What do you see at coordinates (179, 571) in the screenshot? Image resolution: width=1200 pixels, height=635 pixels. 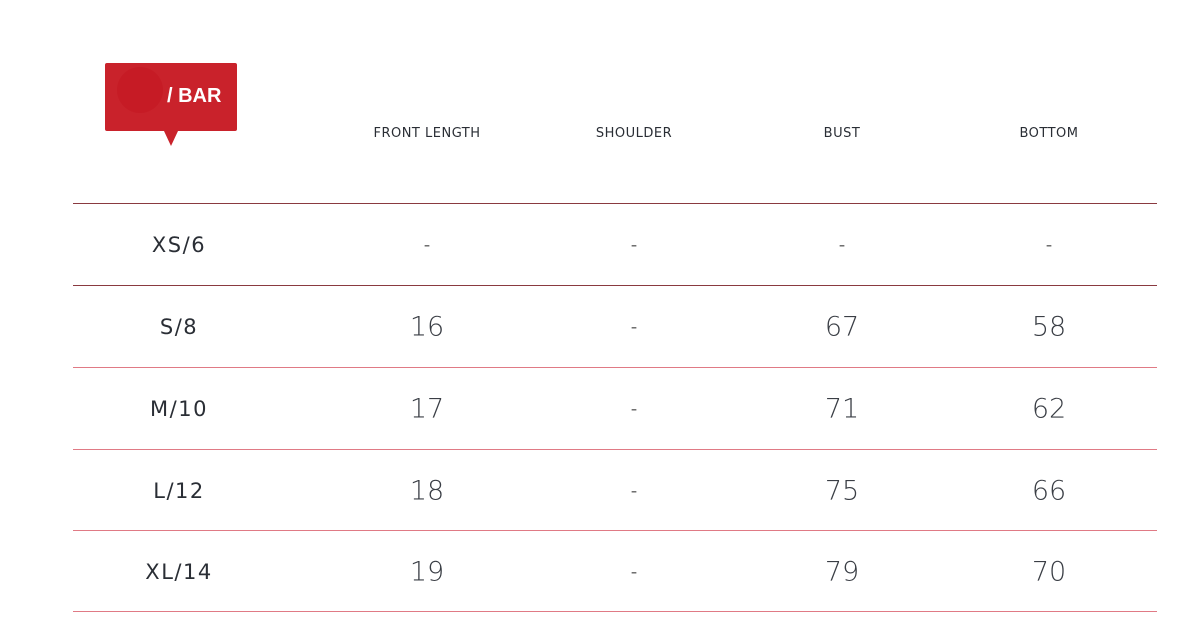 I see `size-label: XL/14` at bounding box center [179, 571].